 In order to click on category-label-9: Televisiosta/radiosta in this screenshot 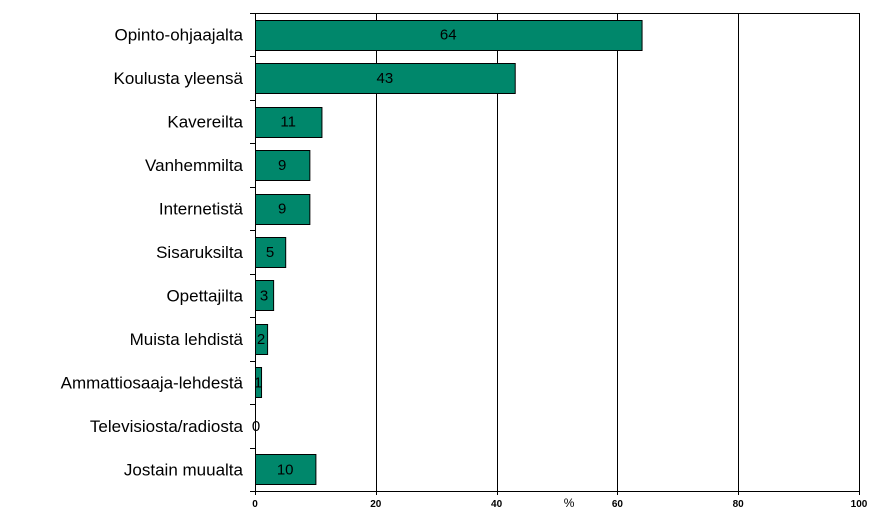, I will do `click(167, 426)`.